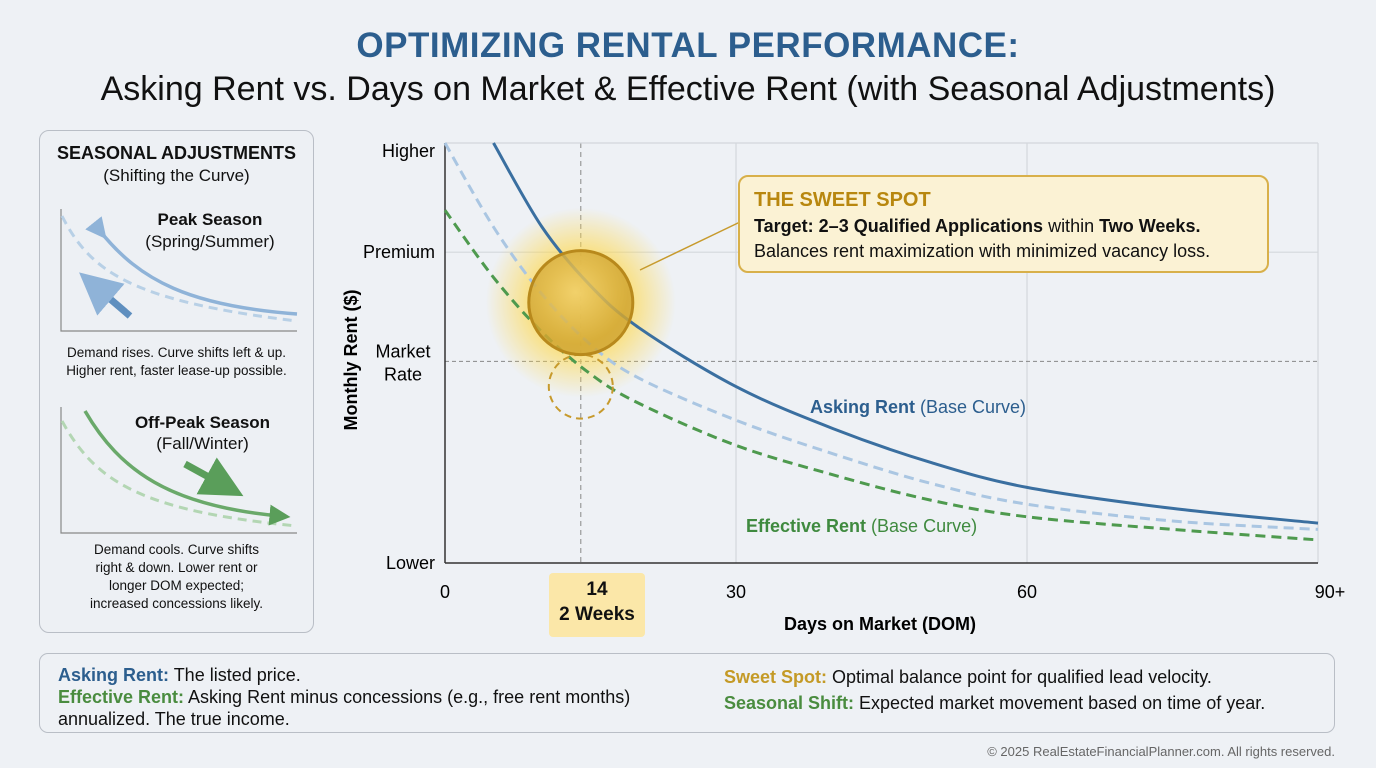 The width and height of the screenshot is (1376, 768). I want to click on offpeak-desc-3: longer DOM expected;, so click(176, 585).